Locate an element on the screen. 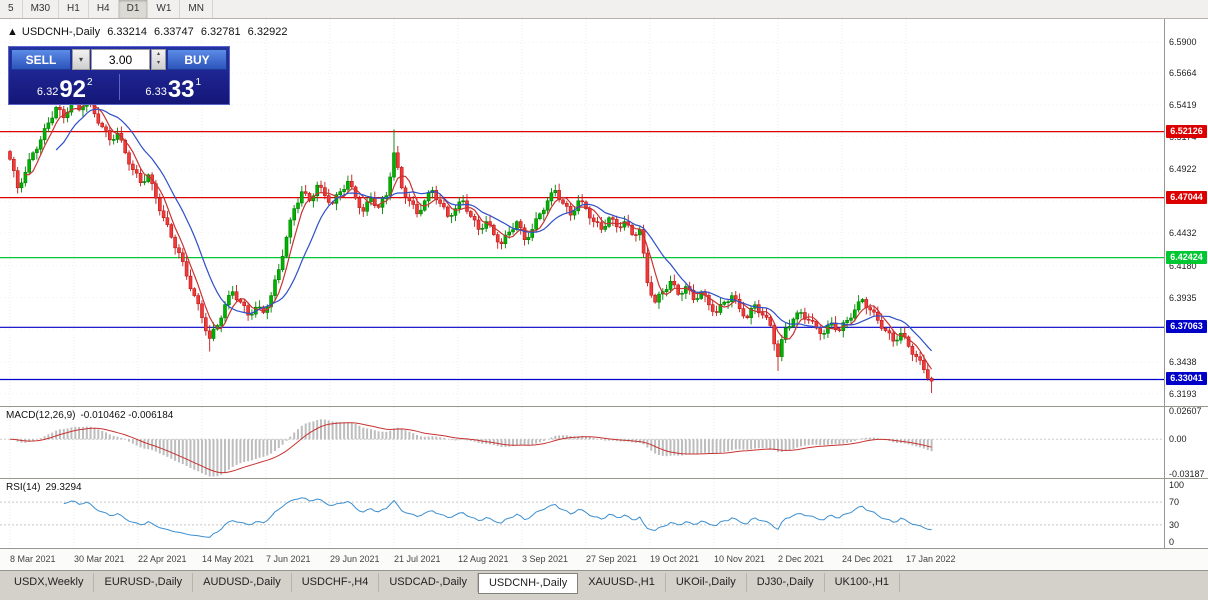  chart-tab-xauusd-h1: XAUUSD-,H1 is located at coordinates (622, 582).